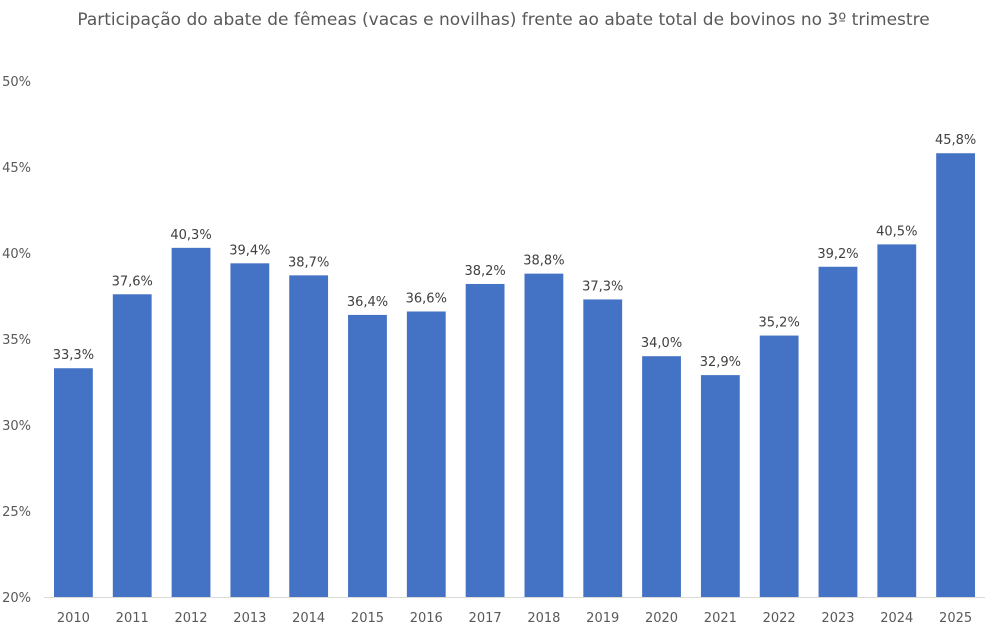 This screenshot has width=1007, height=629. I want to click on data-label-2021: 32,9%, so click(720, 362).